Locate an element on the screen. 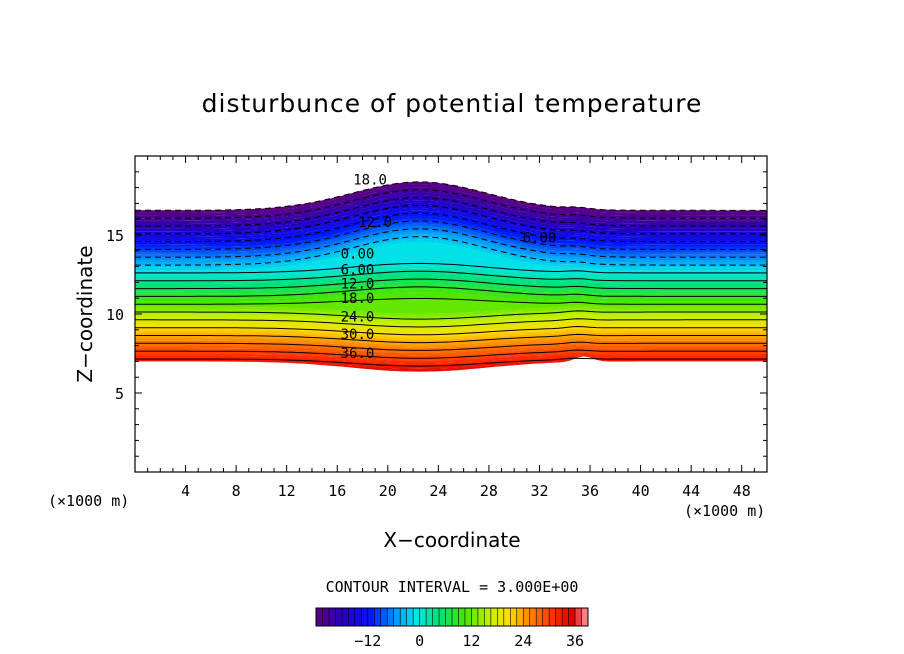 This screenshot has width=904, height=654. contour-label: 30.0 is located at coordinates (358, 335).